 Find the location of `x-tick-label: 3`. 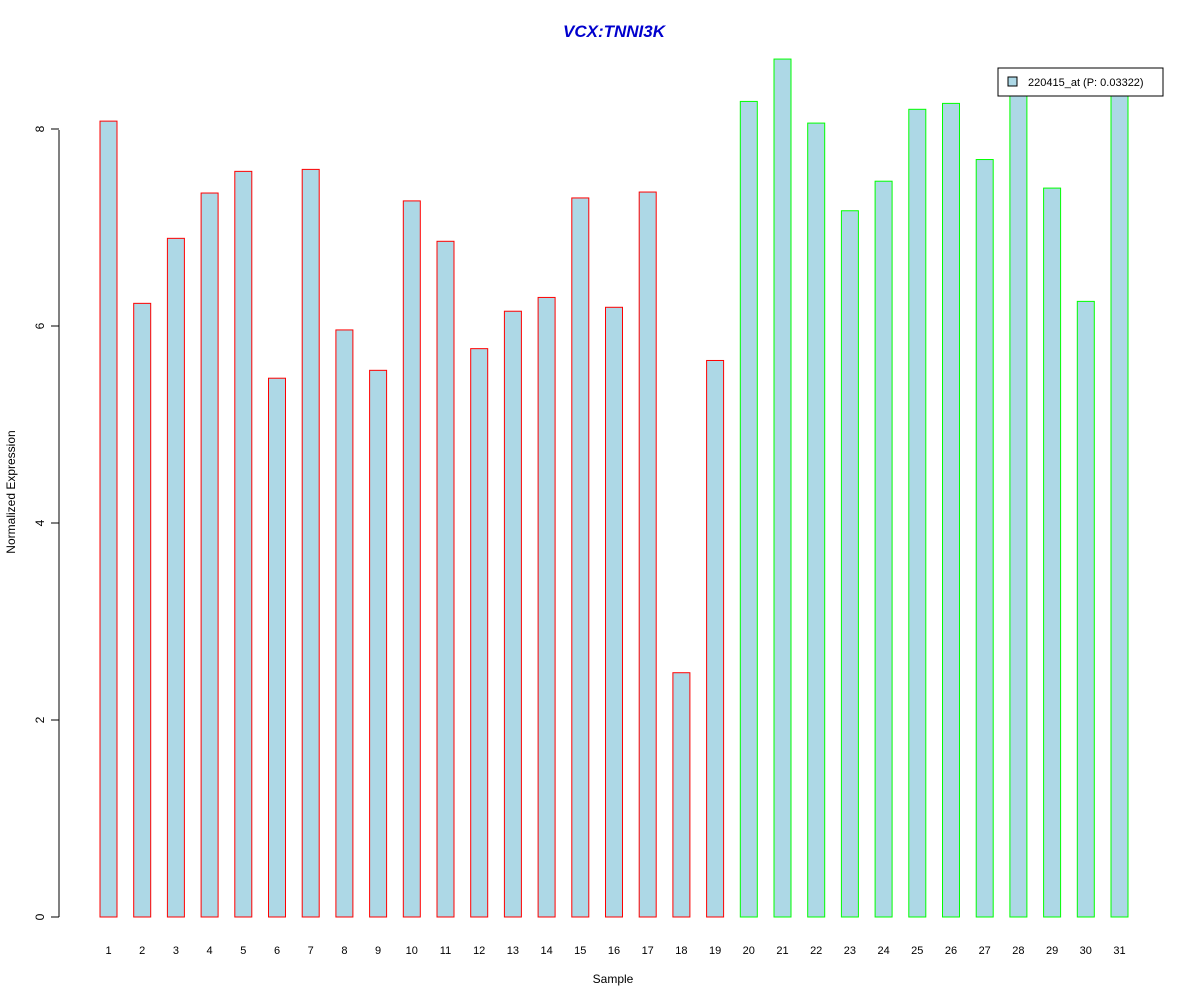

x-tick-label: 3 is located at coordinates (176, 951).